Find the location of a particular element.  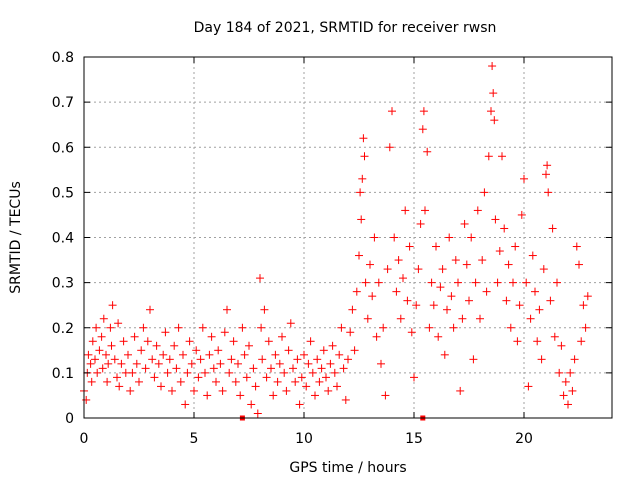

y-tick-label: 0.5 is located at coordinates (63, 193).